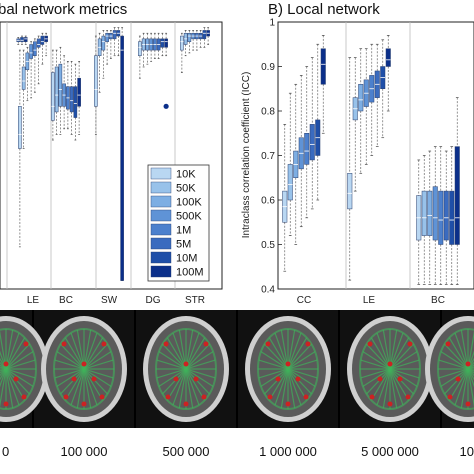 The image size is (474, 474). Describe the element at coordinates (109, 300) in the screenshot. I see `panel-a-xtick-sw: SW` at that location.